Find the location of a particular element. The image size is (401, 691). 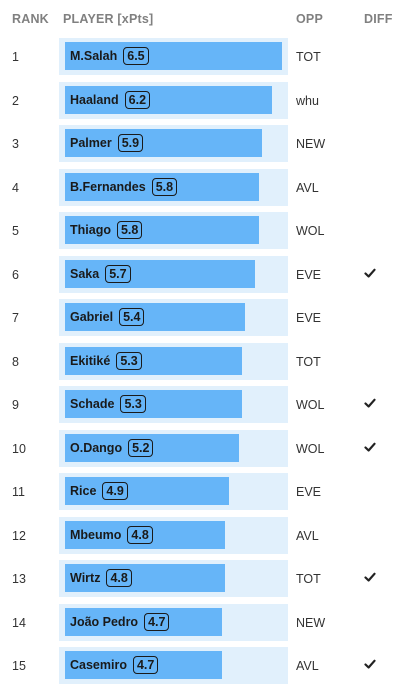

player-name: Wirtz is located at coordinates (85, 578).